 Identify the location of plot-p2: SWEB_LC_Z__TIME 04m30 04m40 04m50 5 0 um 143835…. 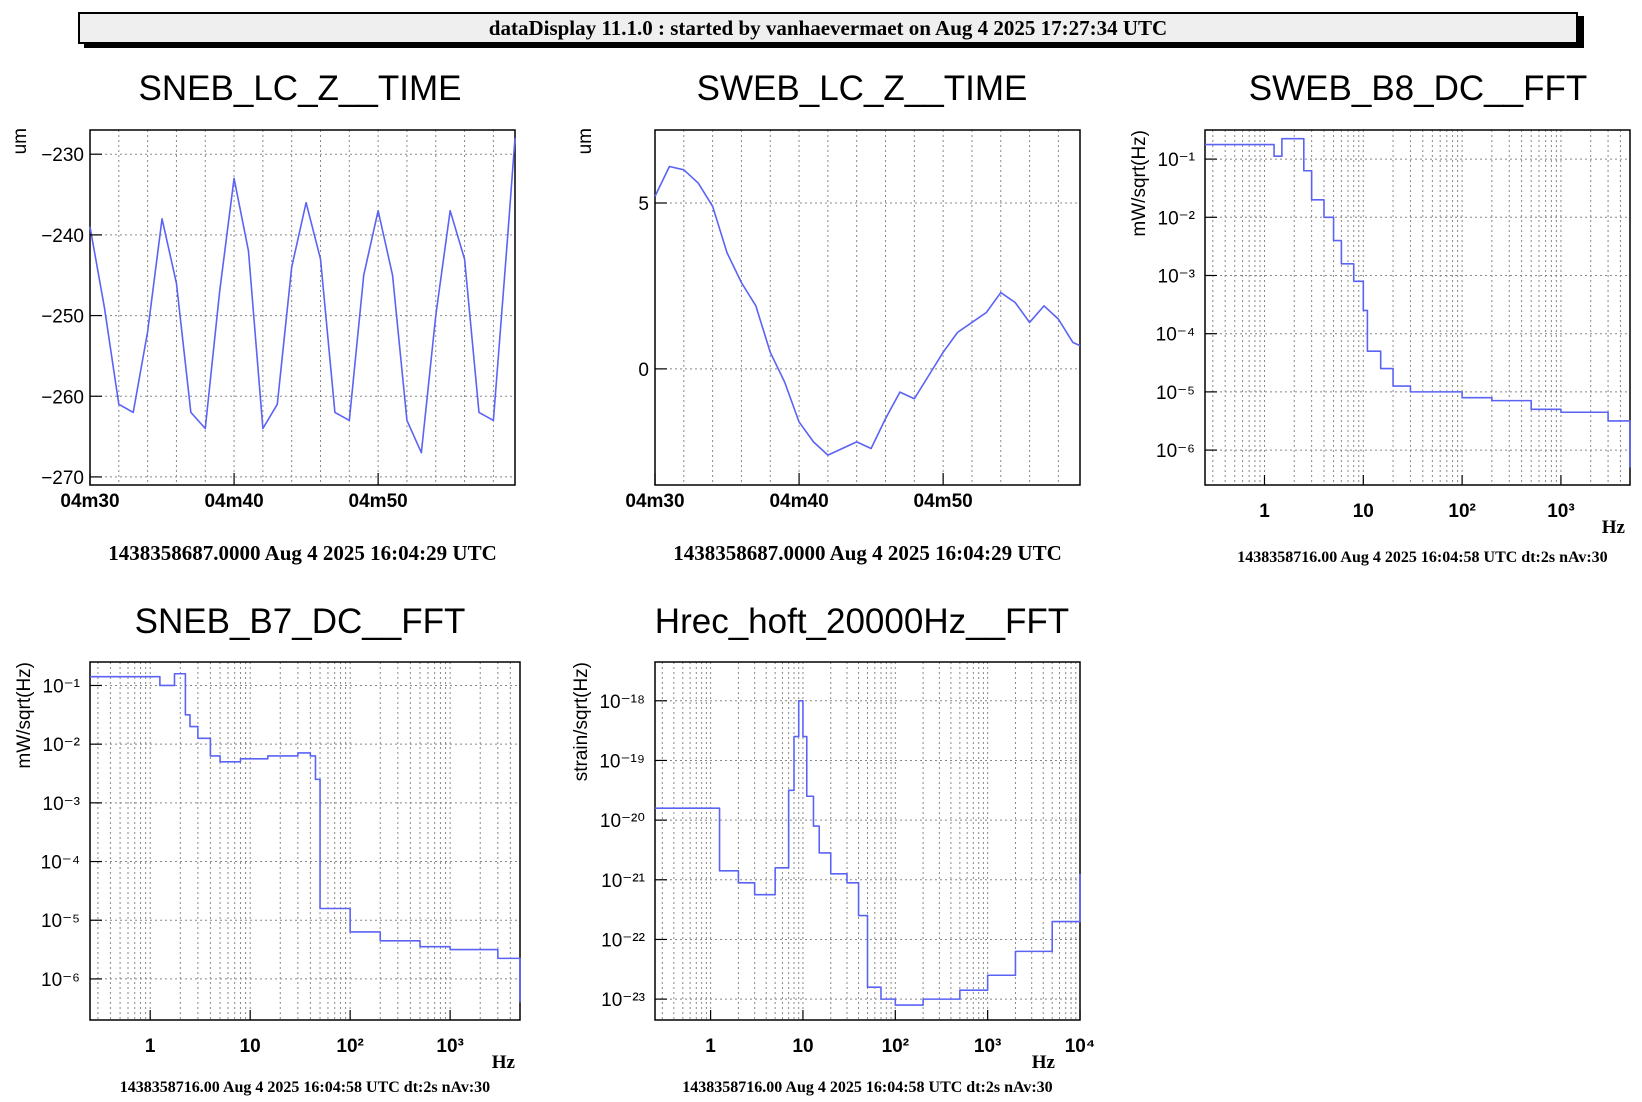
(828, 317).